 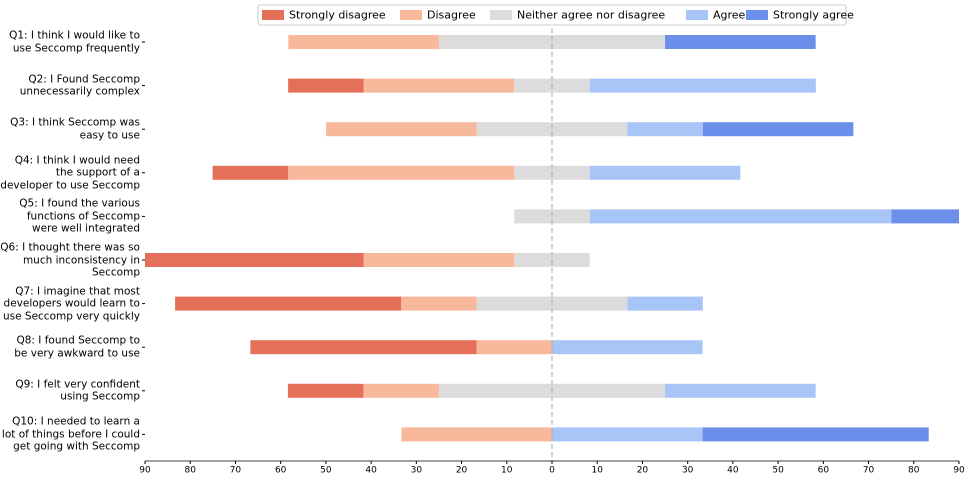 I want to click on legend-label: Strongly disagree, so click(x=337, y=15).